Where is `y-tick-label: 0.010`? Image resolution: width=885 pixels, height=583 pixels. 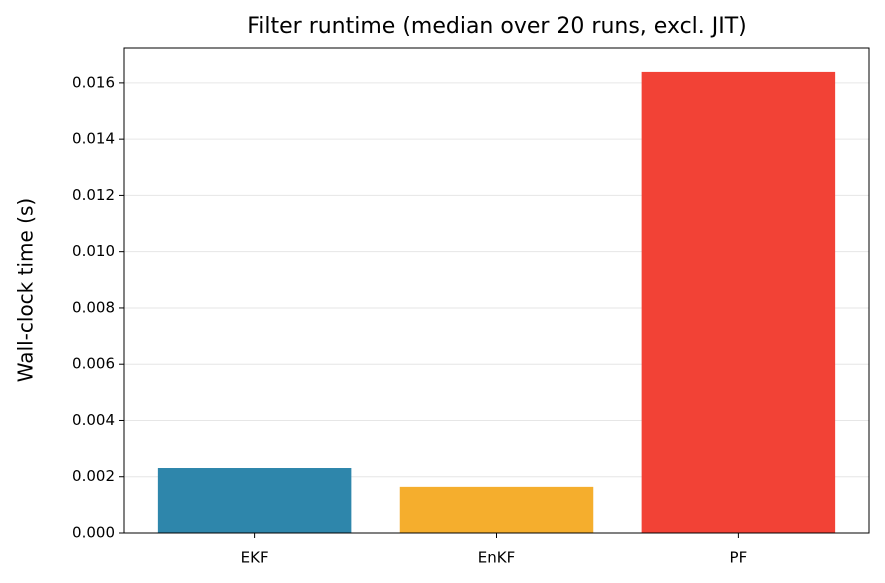 y-tick-label: 0.010 is located at coordinates (93, 251).